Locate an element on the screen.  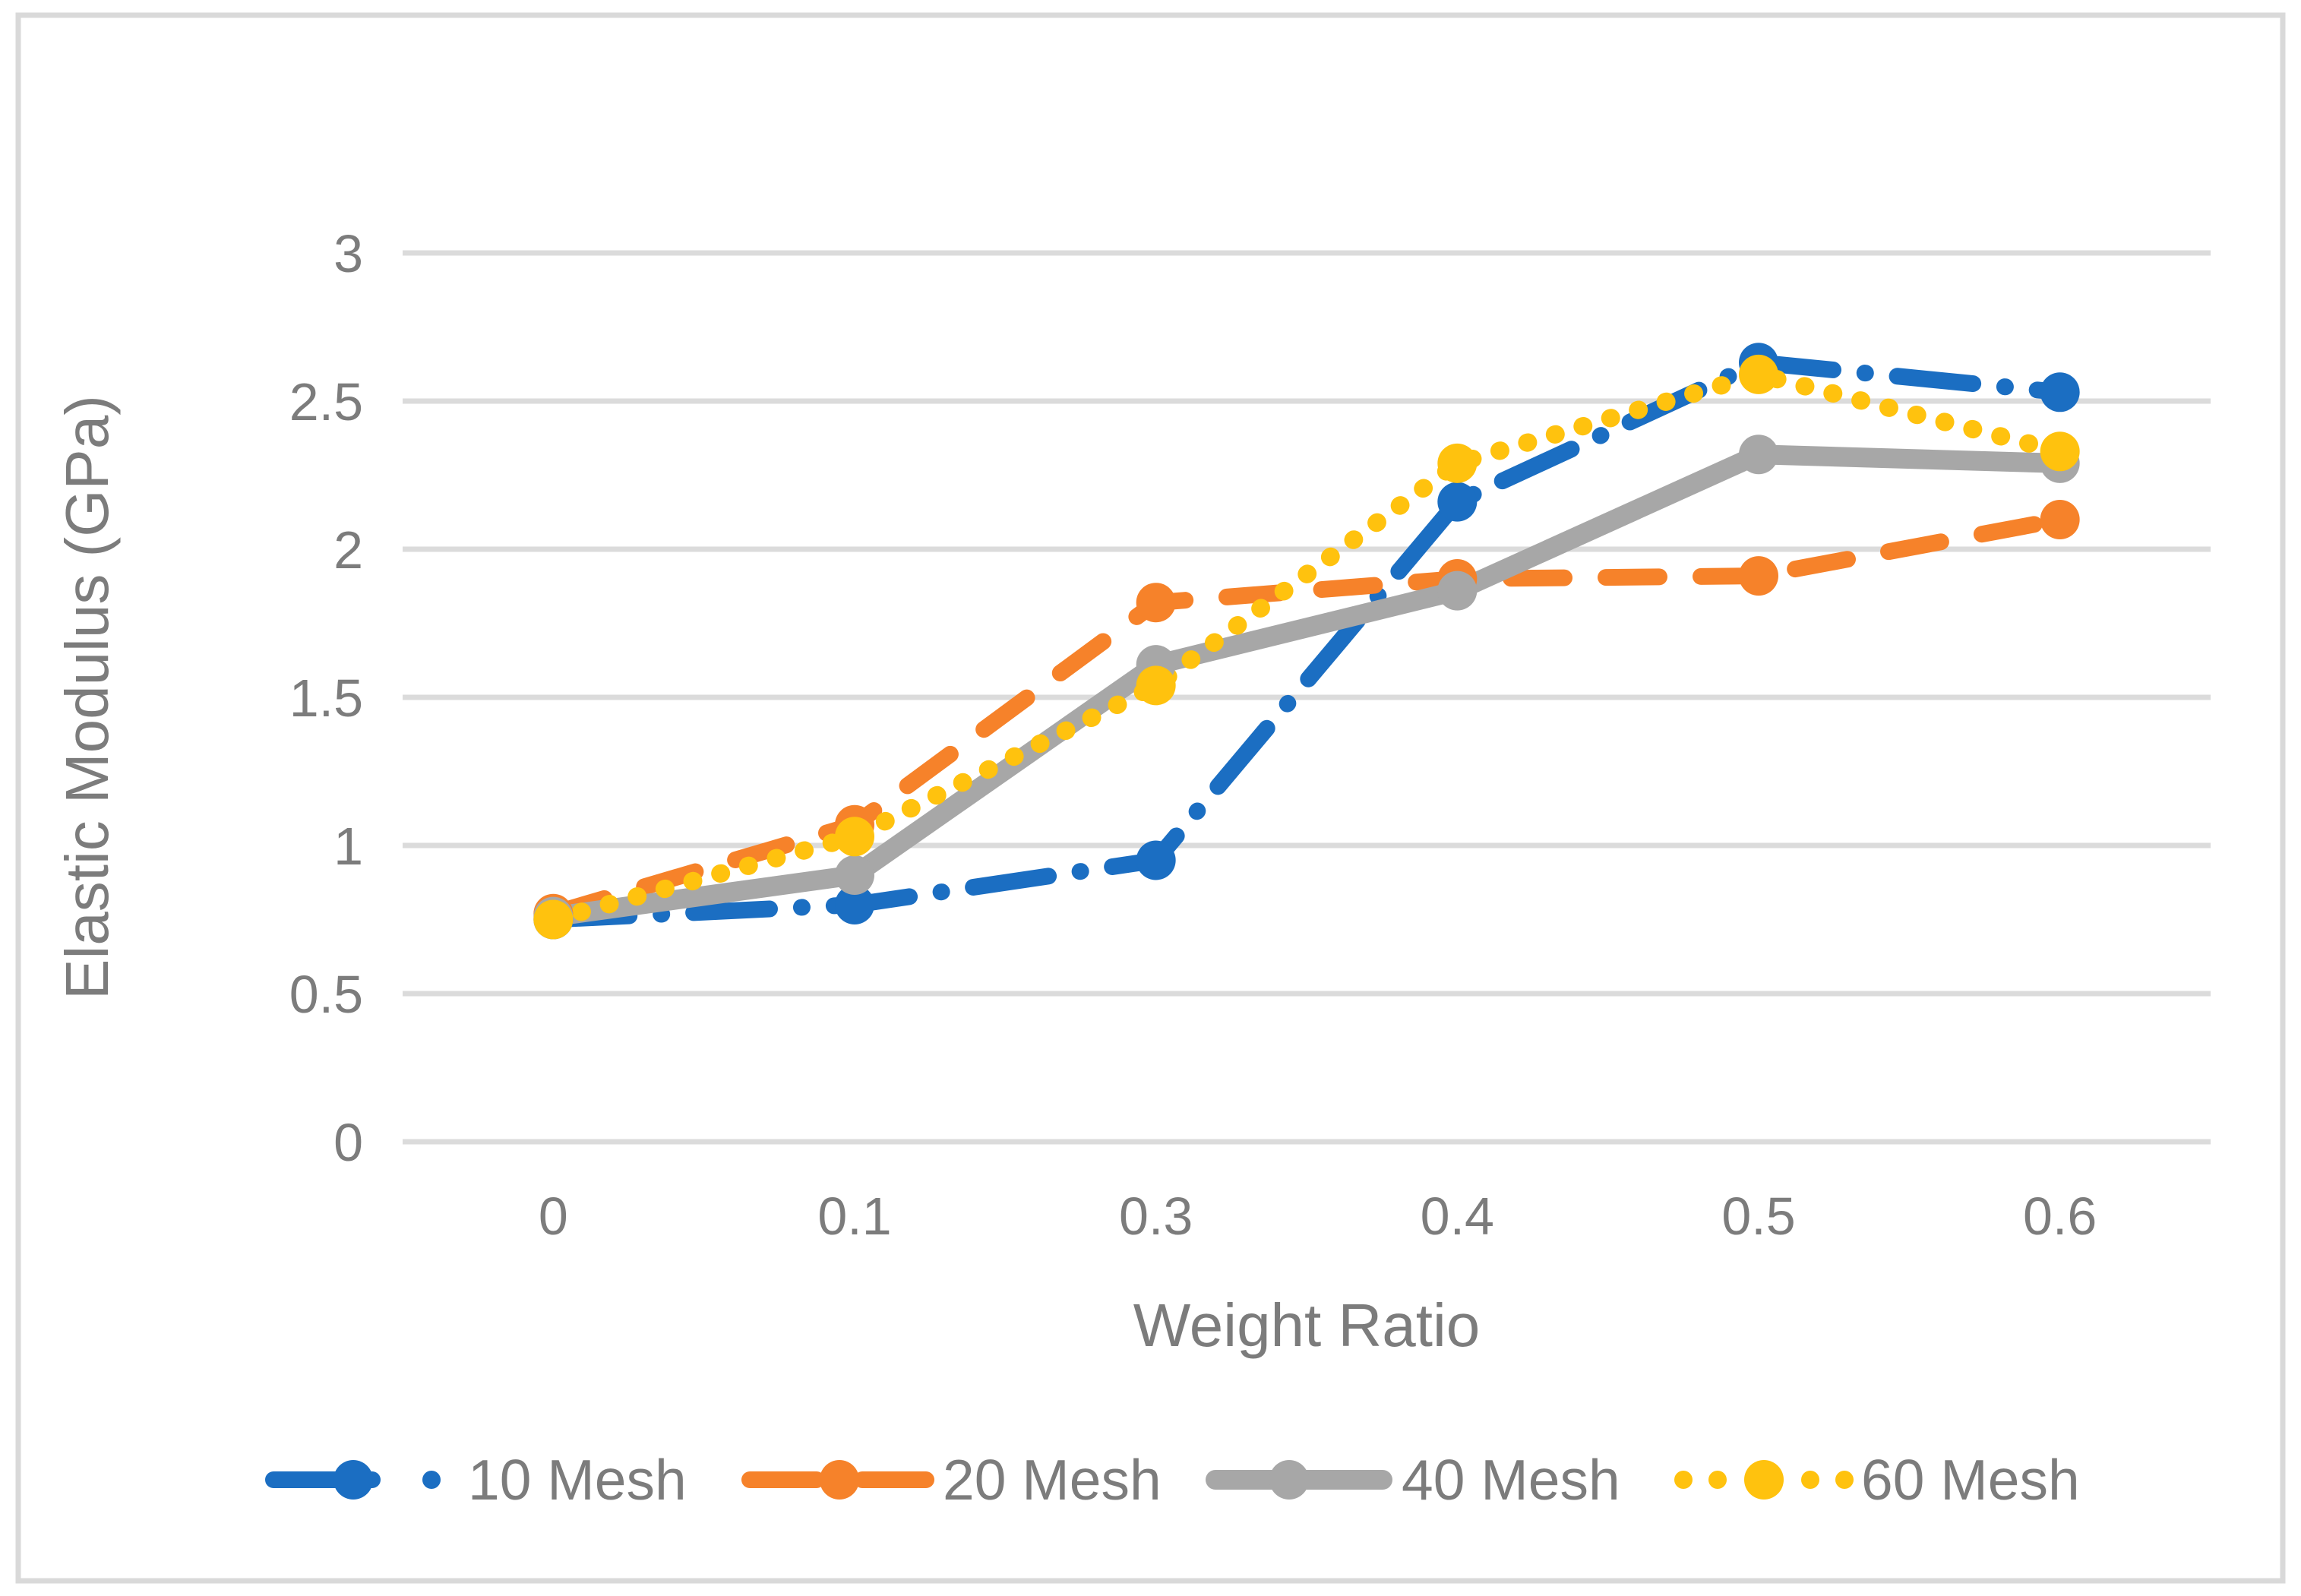
x-axis-tick-labels: 0 0.1 0.3 0.4 0.5 0.6 is located at coordinates (1318, 1216).